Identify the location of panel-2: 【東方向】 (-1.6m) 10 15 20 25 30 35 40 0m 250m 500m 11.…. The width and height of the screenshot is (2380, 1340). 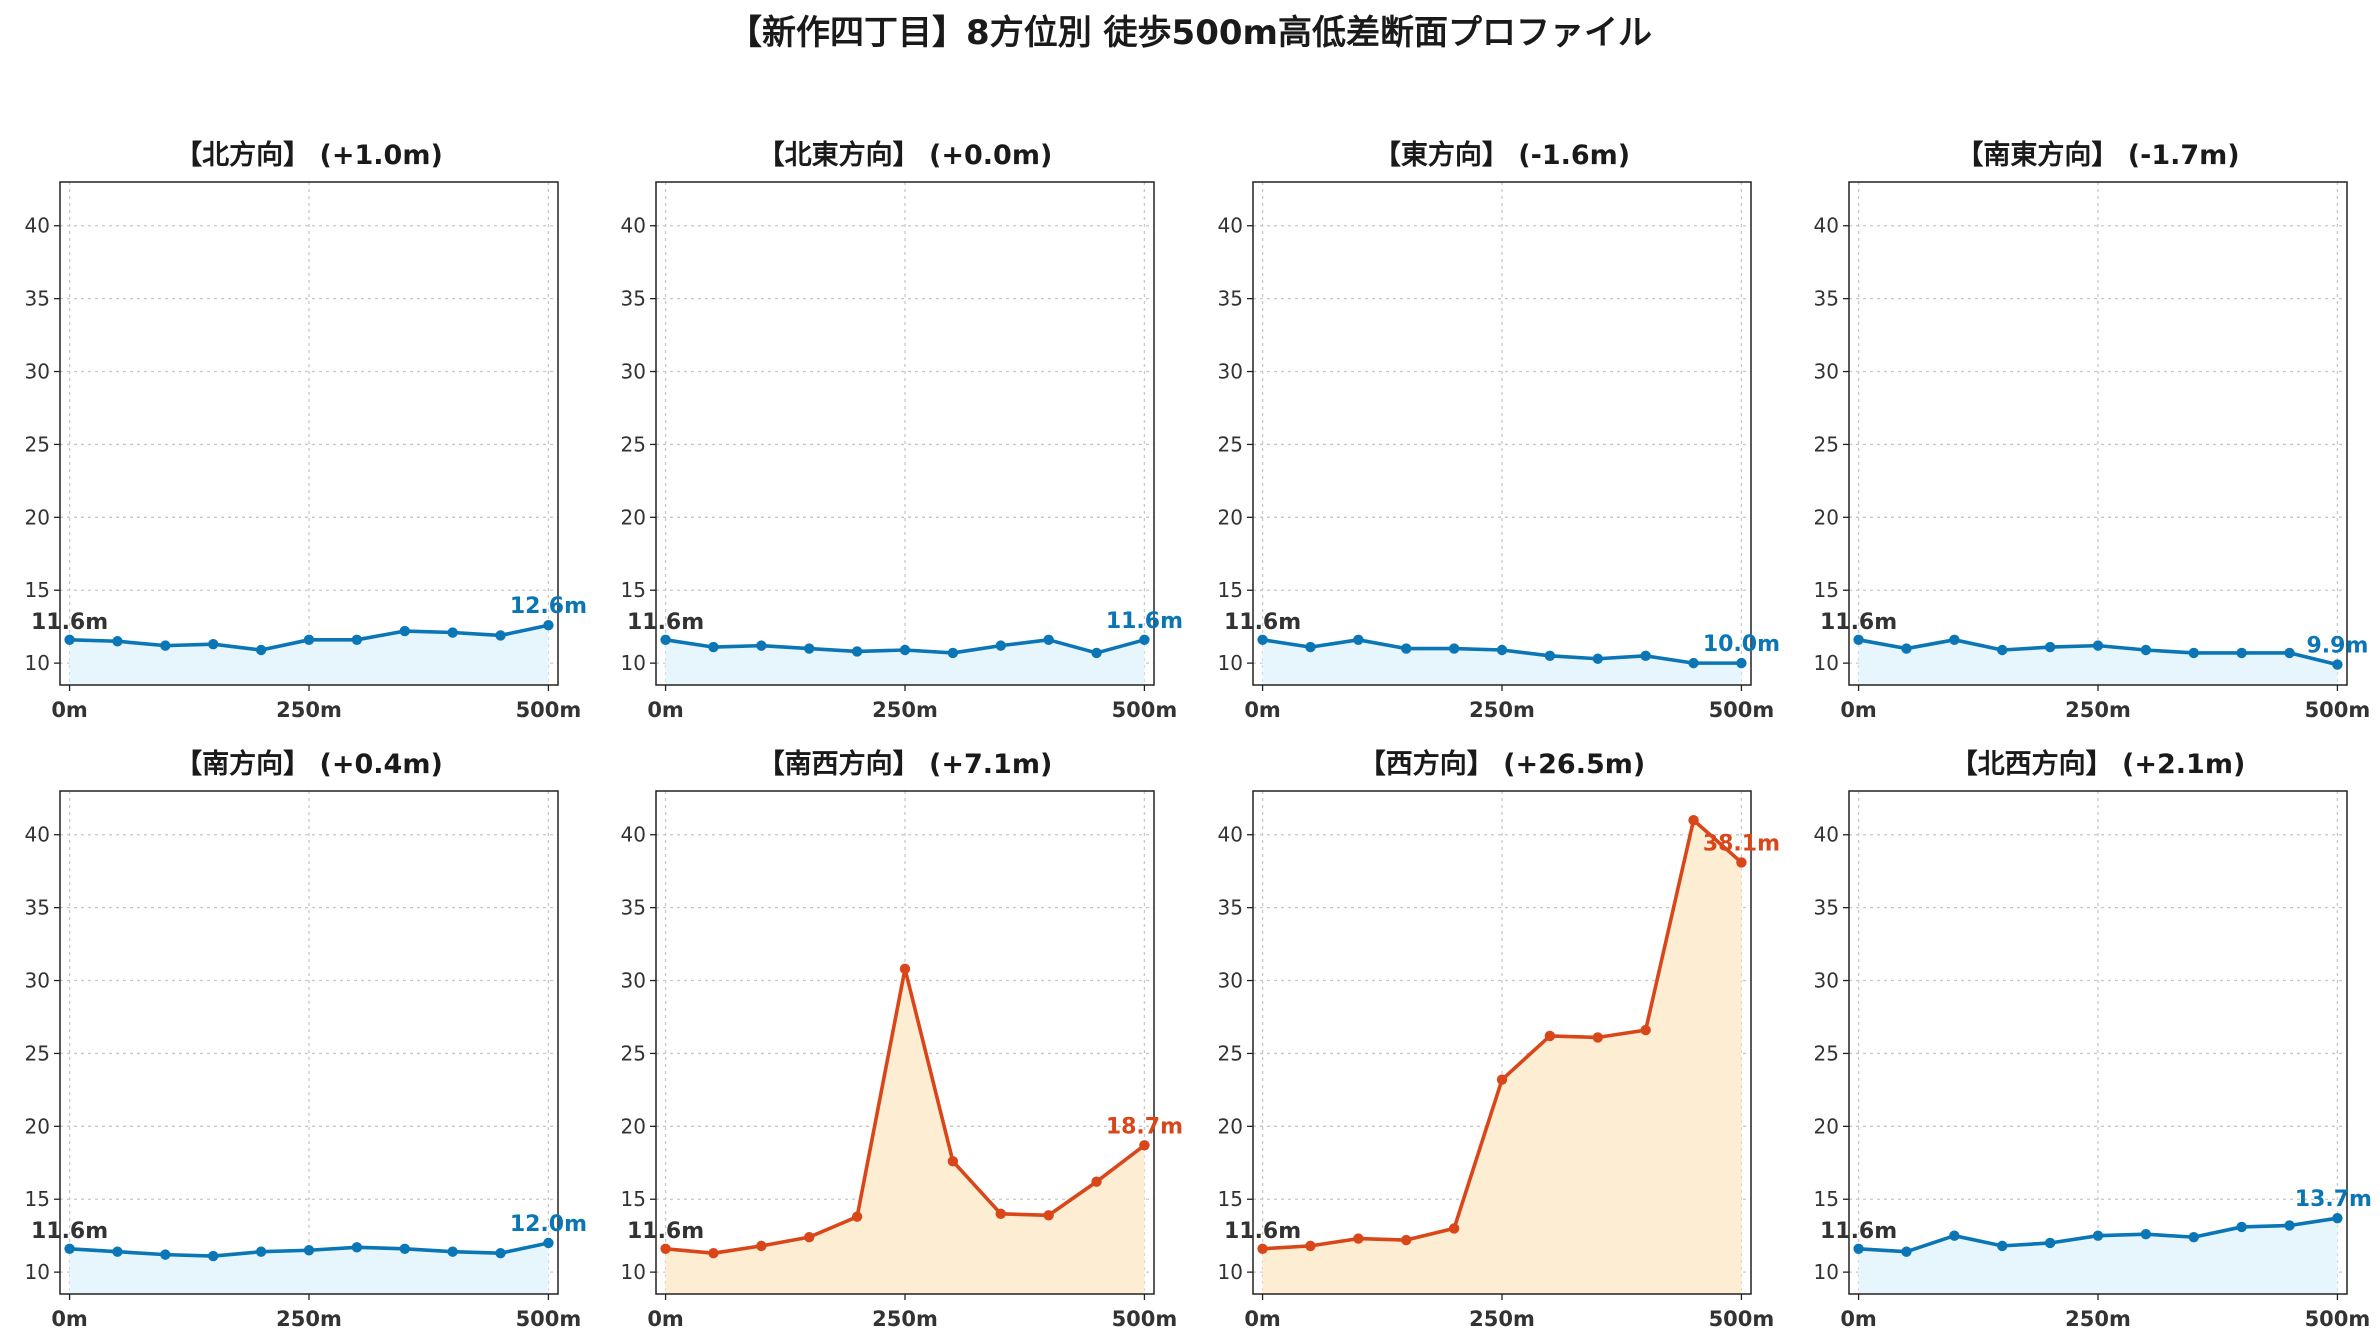
(1499, 430).